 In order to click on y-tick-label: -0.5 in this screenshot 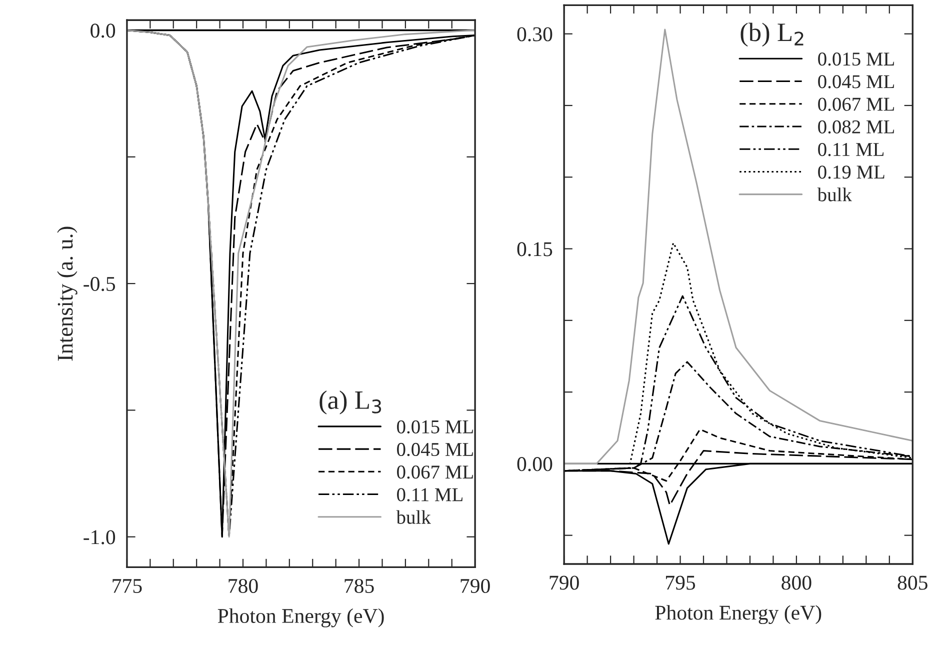, I will do `click(100, 284)`.